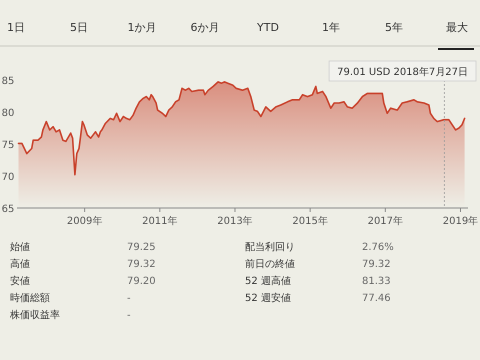 This screenshot has width=480, height=360. Describe the element at coordinates (310, 221) in the screenshot. I see `x-tick-label: 2015年` at that location.